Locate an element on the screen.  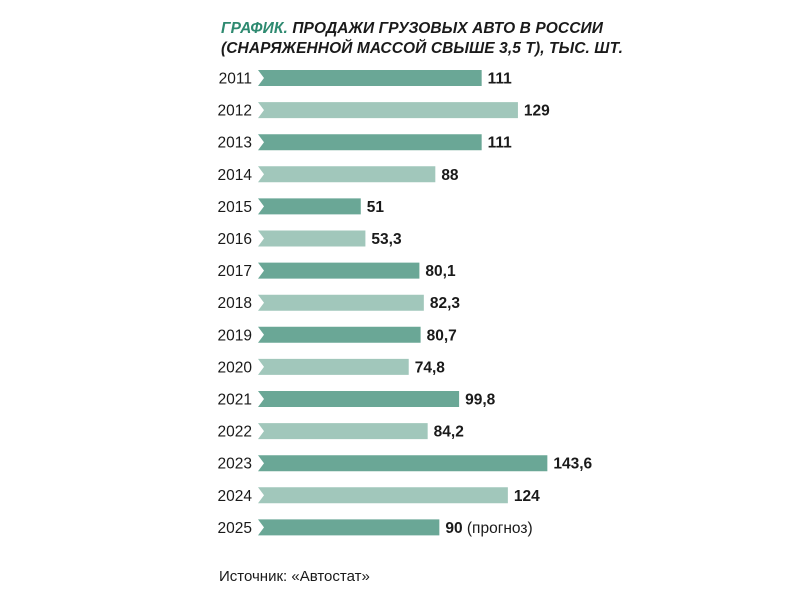
year-label-2022: 2022 is located at coordinates (235, 432).